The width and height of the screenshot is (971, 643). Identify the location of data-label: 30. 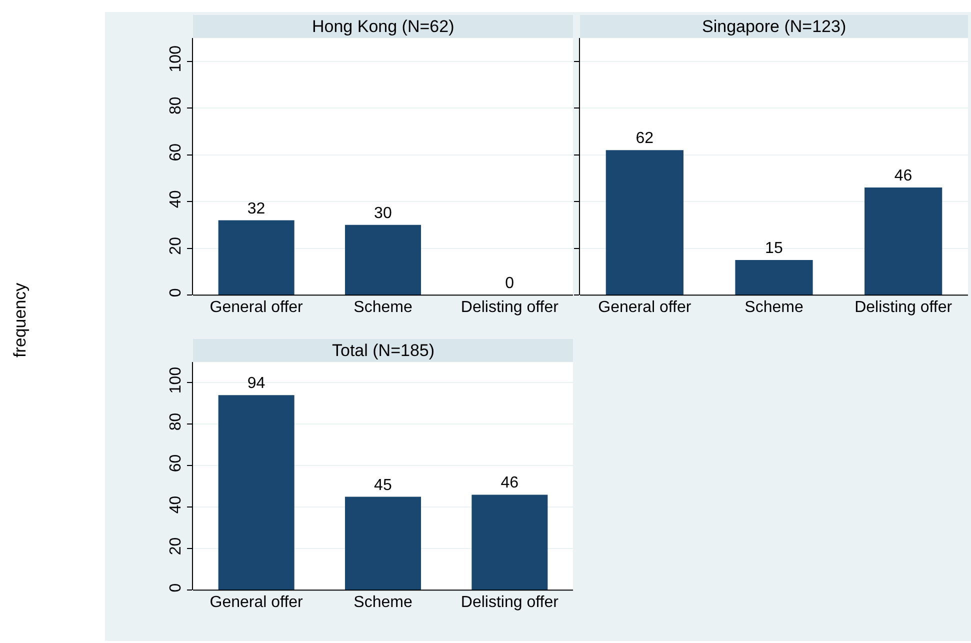
(383, 213).